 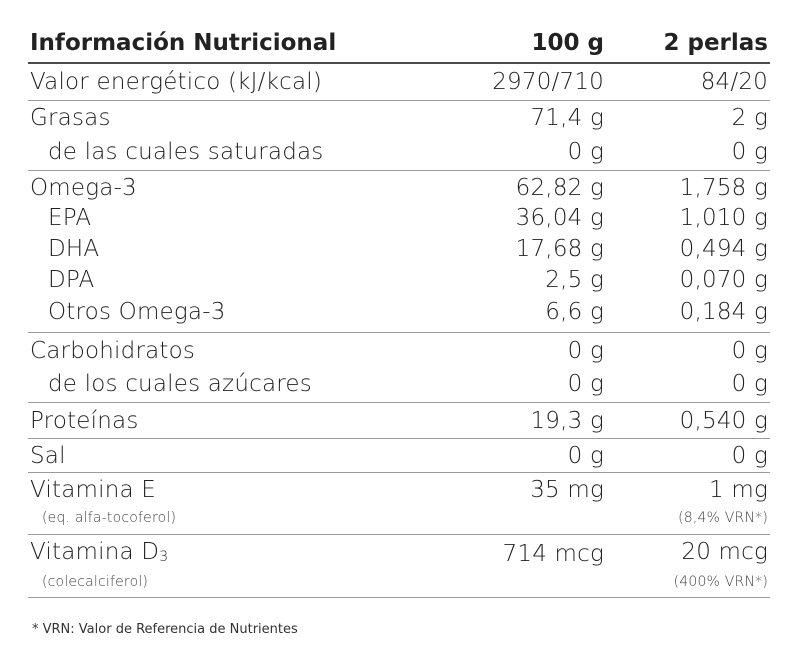 I want to click on value-100g: 6,6 g, so click(x=574, y=312).